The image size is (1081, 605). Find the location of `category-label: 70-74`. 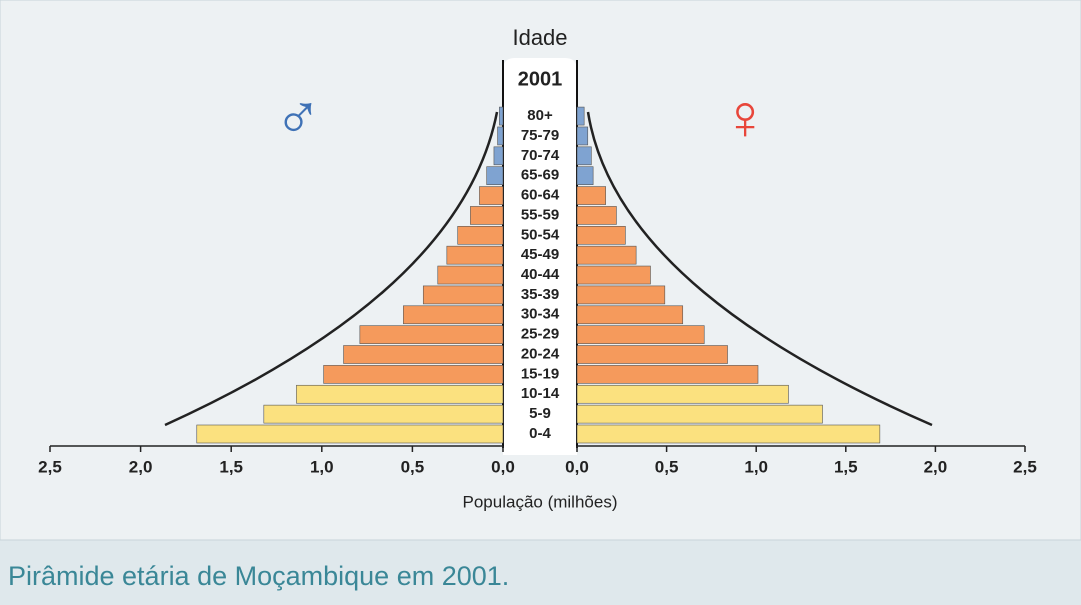

category-label: 70-74 is located at coordinates (540, 155).